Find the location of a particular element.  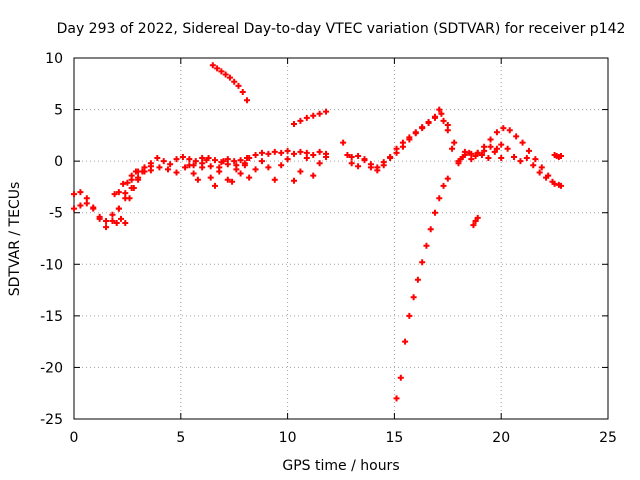

x-tick-label: 15 is located at coordinates (394, 438).